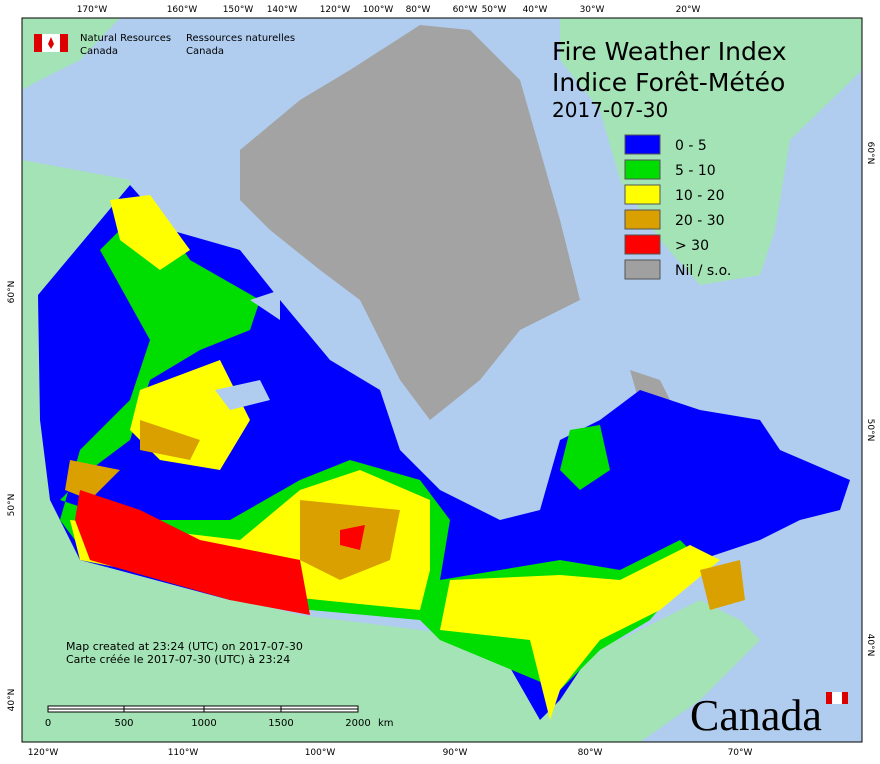 Image resolution: width=880 pixels, height=764 pixels. I want to click on lakes, so click(247, 350).